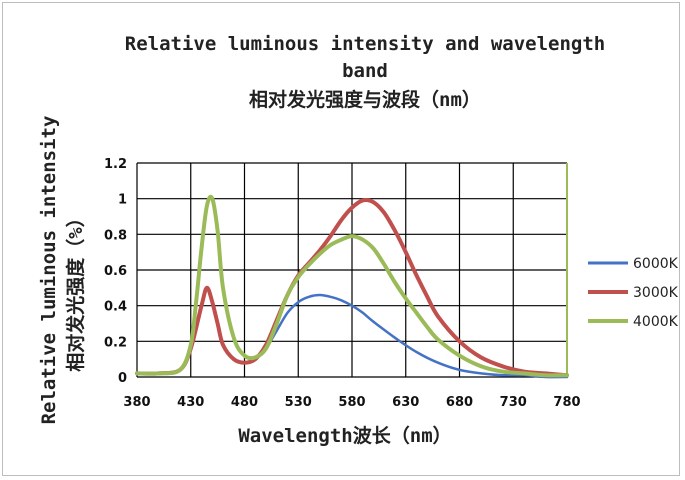 The width and height of the screenshot is (685, 480). Describe the element at coordinates (122, 200) in the screenshot. I see `y-tick-label-5: 1` at that location.